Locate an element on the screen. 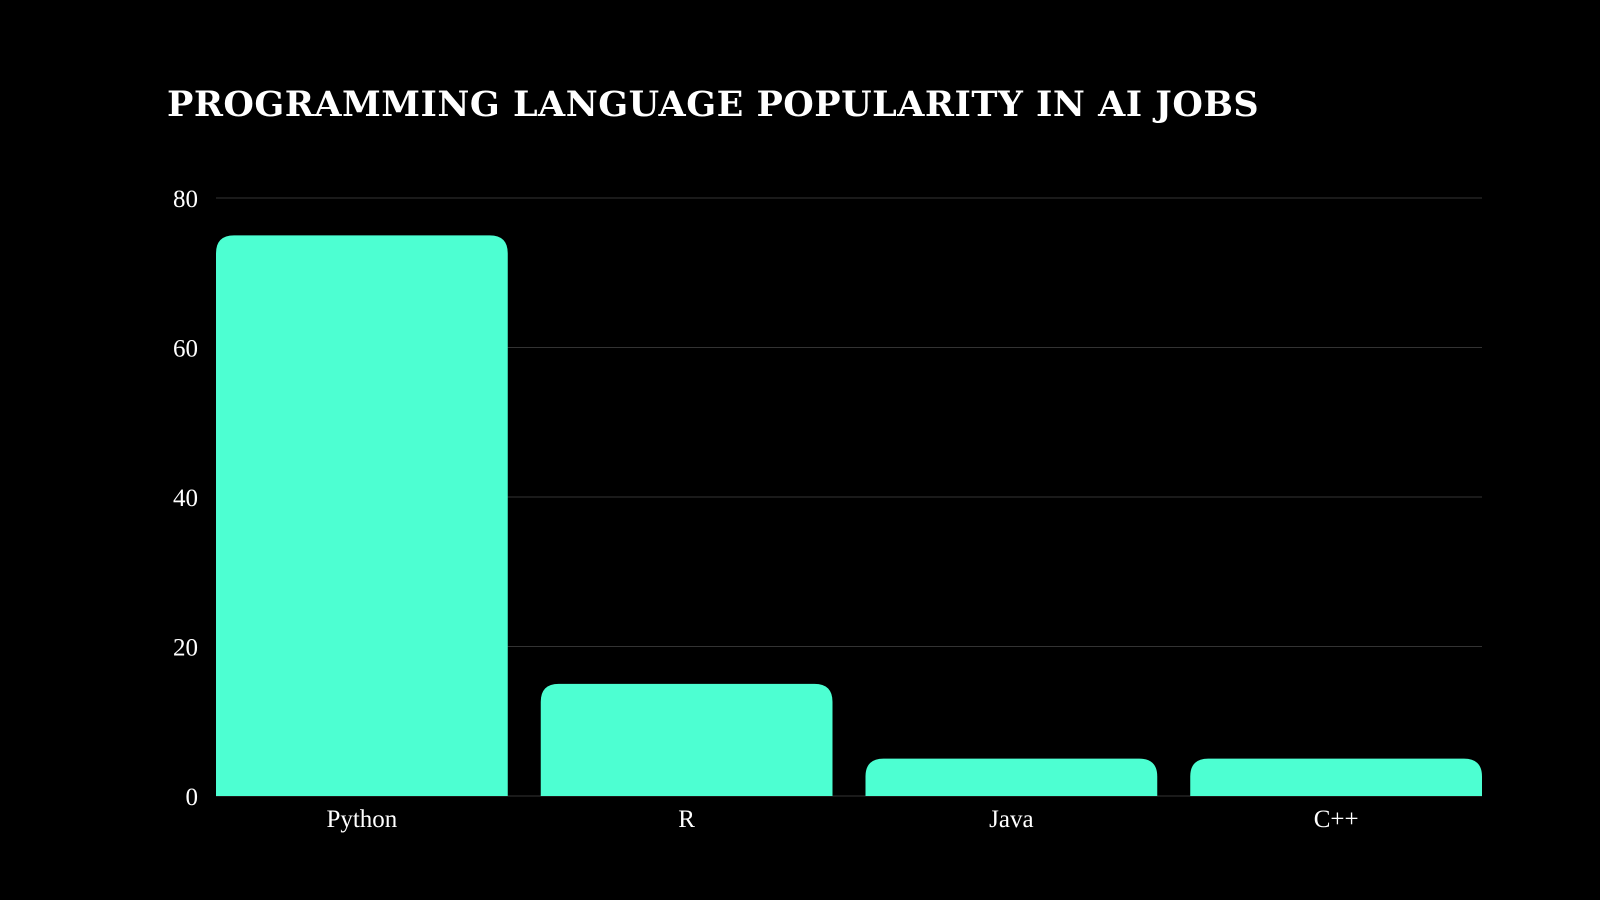 The width and height of the screenshot is (1600, 900). x-tick-label: R is located at coordinates (686, 819).